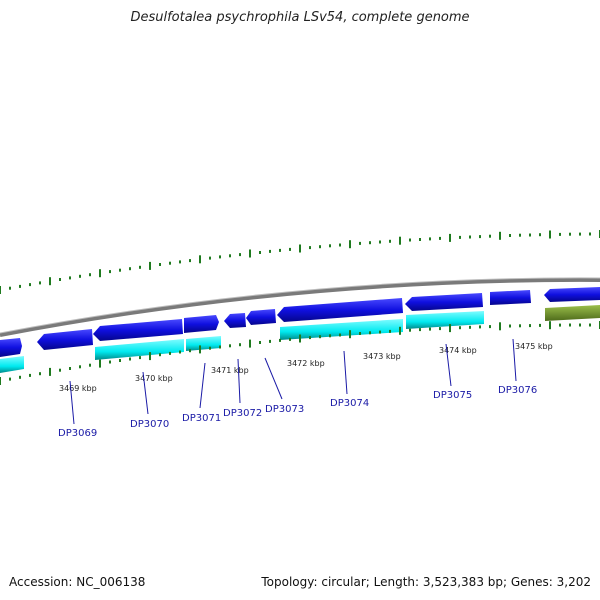  What do you see at coordinates (458, 350) in the screenshot?
I see `scale-label: 3474 kbp` at bounding box center [458, 350].